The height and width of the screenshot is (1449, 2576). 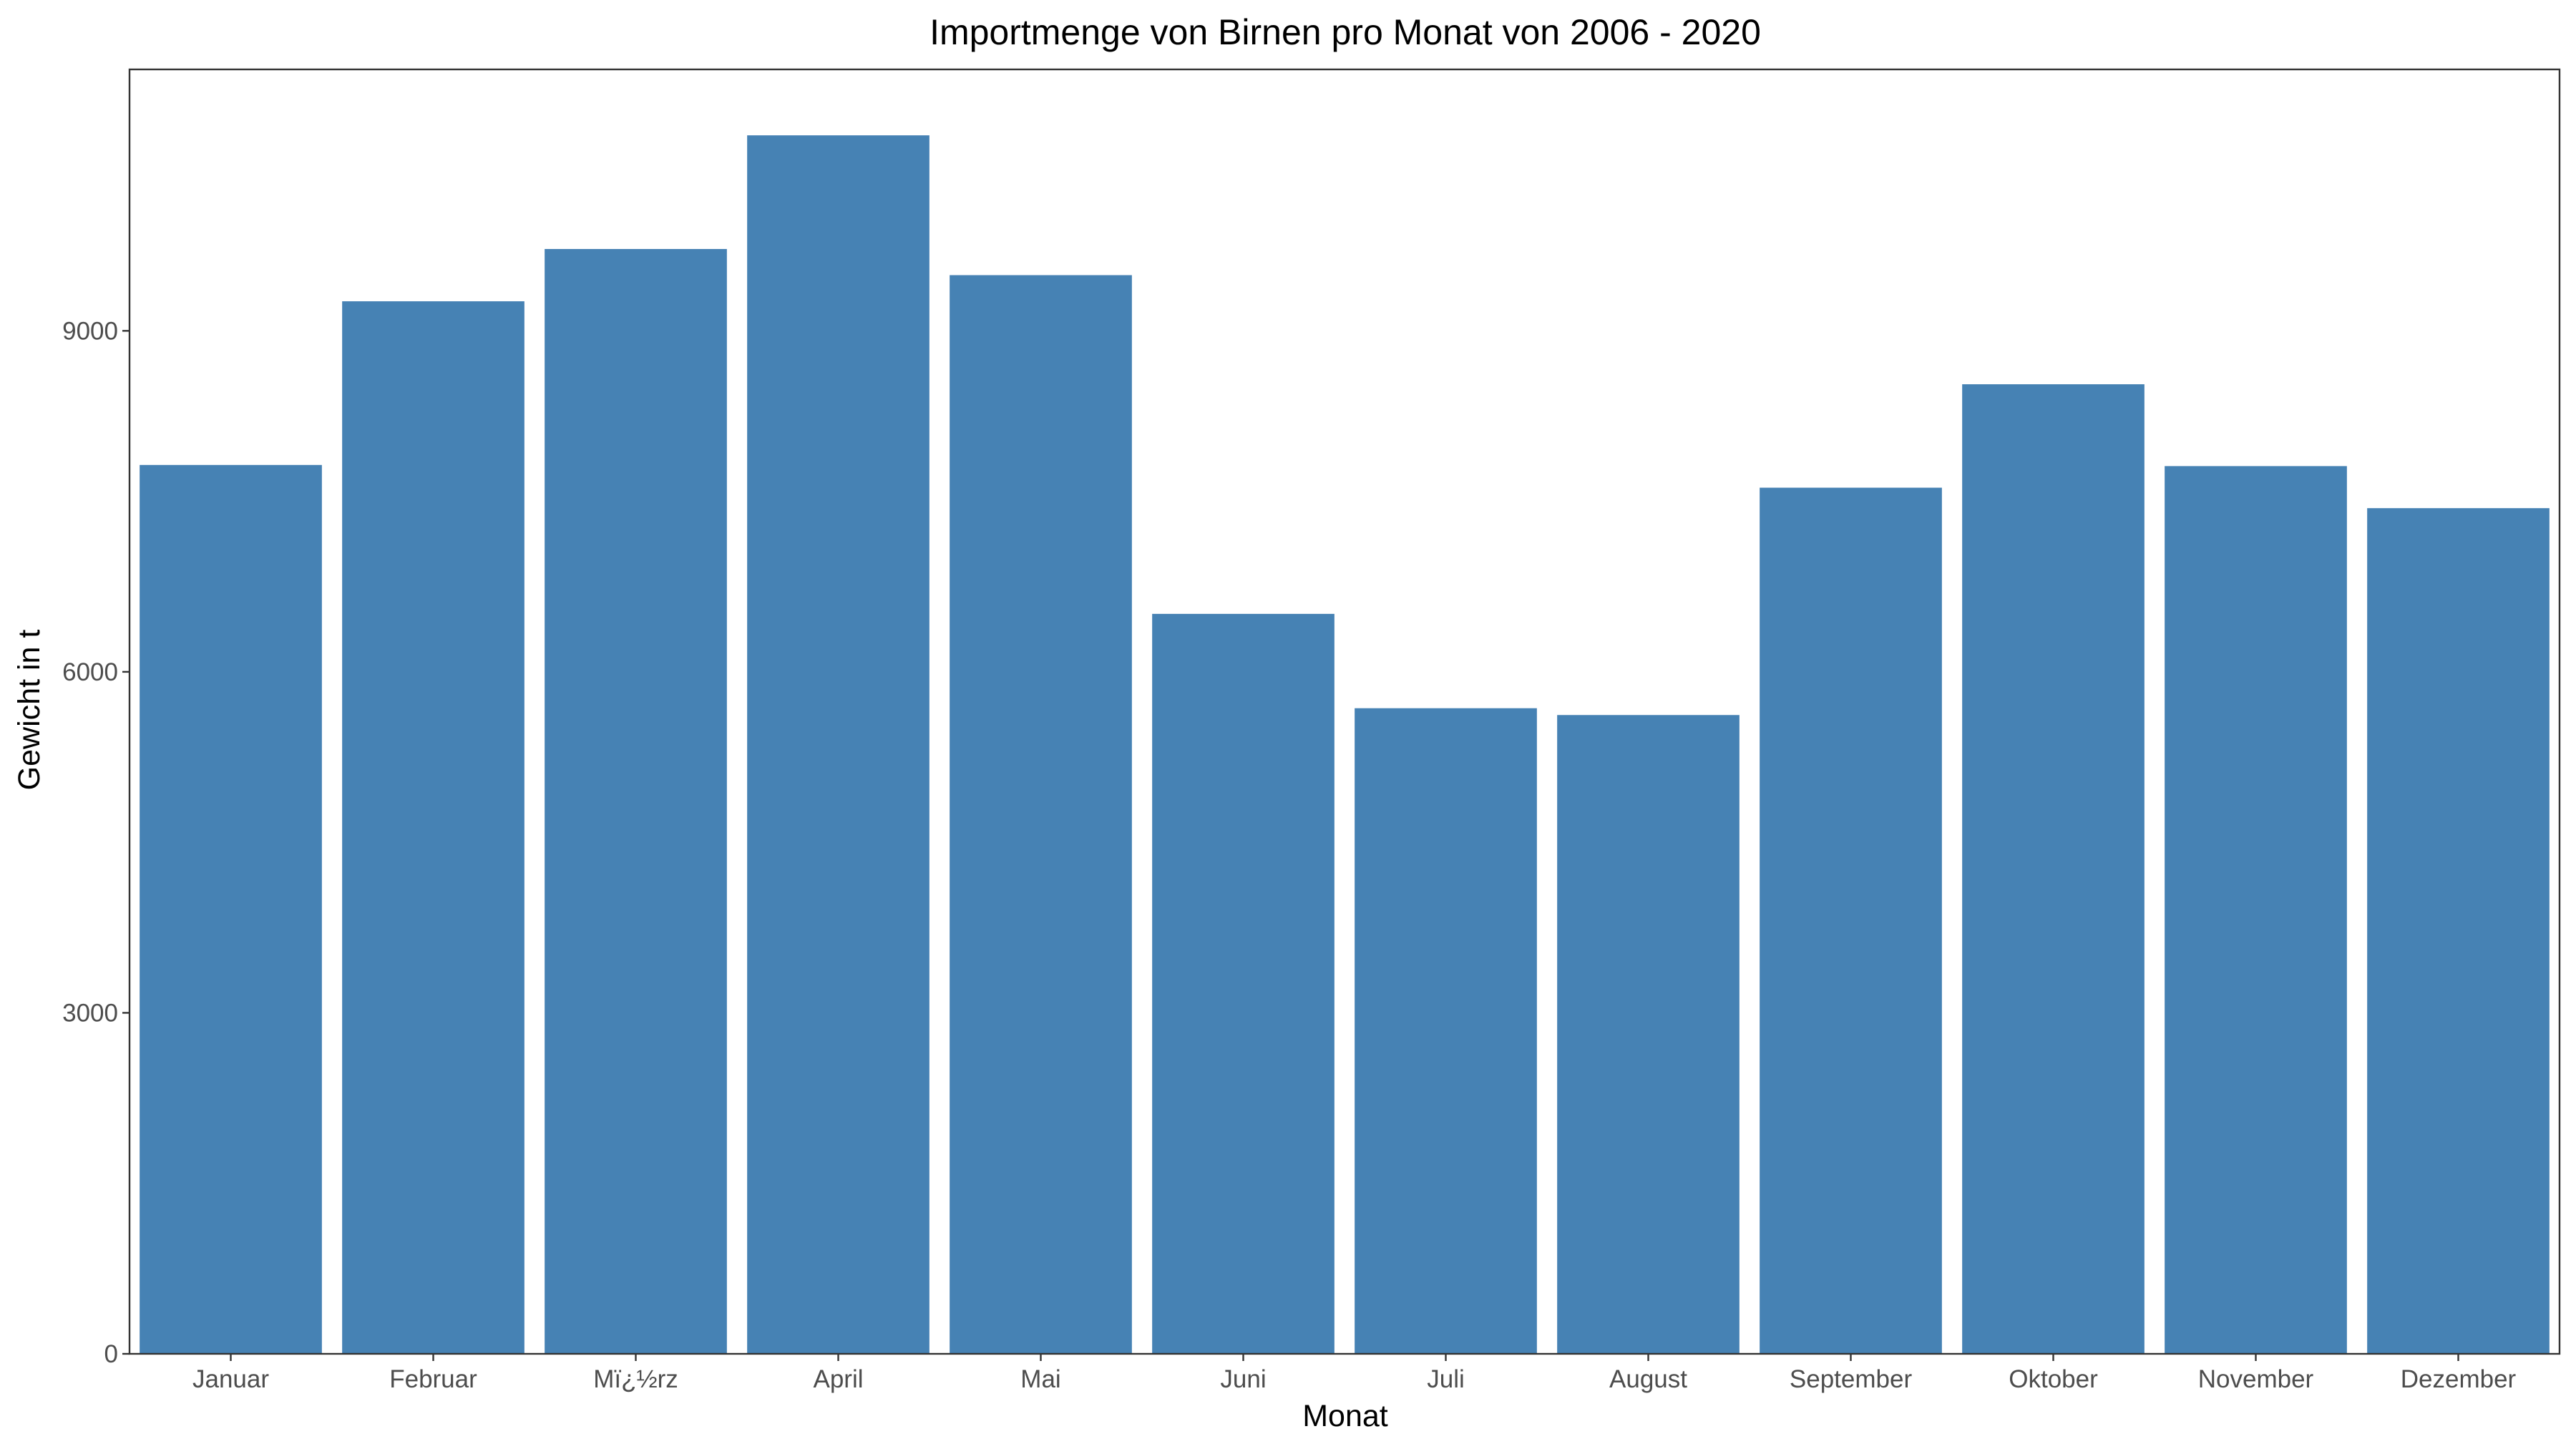 What do you see at coordinates (2053, 1379) in the screenshot?
I see `x-tick-label: Oktober` at bounding box center [2053, 1379].